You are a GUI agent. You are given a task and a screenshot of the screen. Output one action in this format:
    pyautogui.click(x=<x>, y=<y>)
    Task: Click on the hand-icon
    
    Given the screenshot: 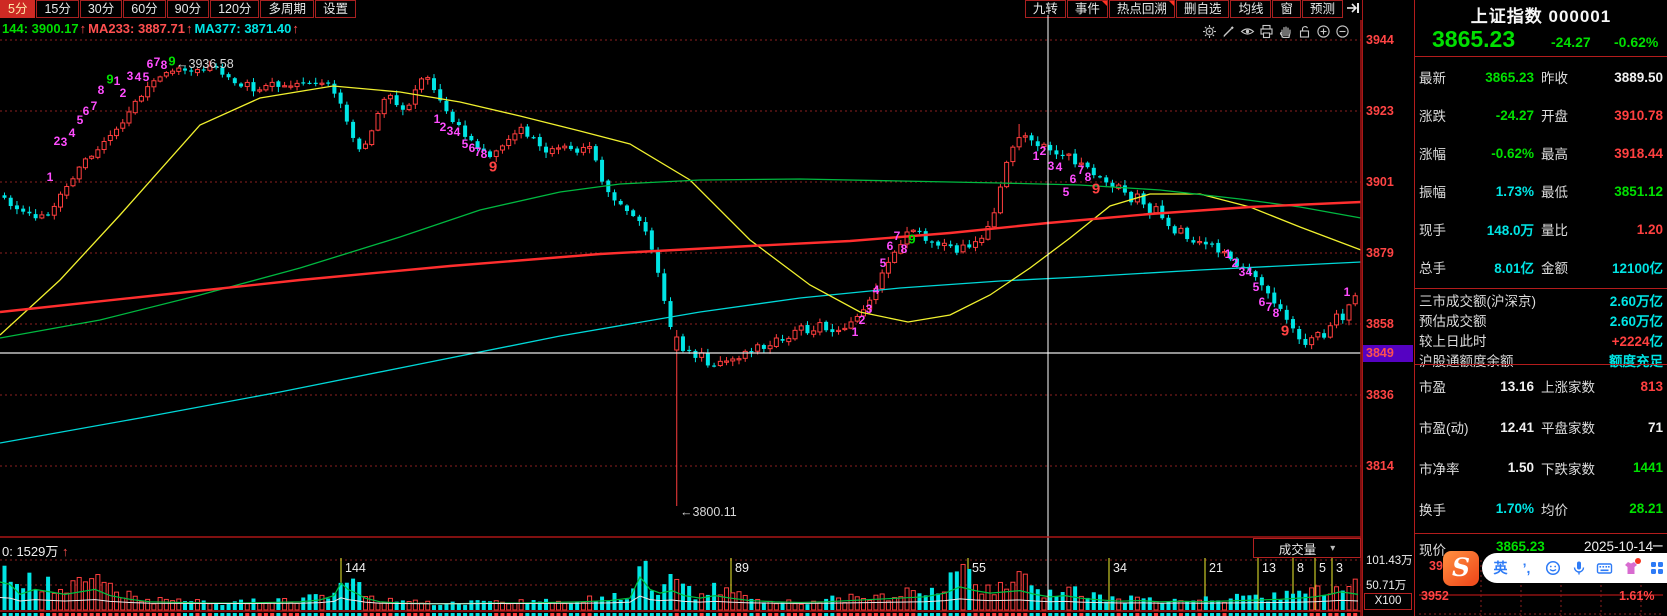 What is the action you would take?
    pyautogui.click(x=1285, y=31)
    